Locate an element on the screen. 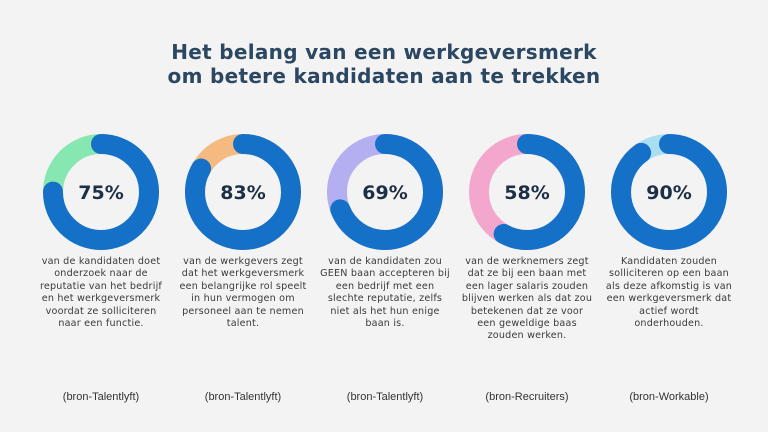 This screenshot has width=768, height=432. source-label: (bron-Recruiters) is located at coordinates (527, 397).